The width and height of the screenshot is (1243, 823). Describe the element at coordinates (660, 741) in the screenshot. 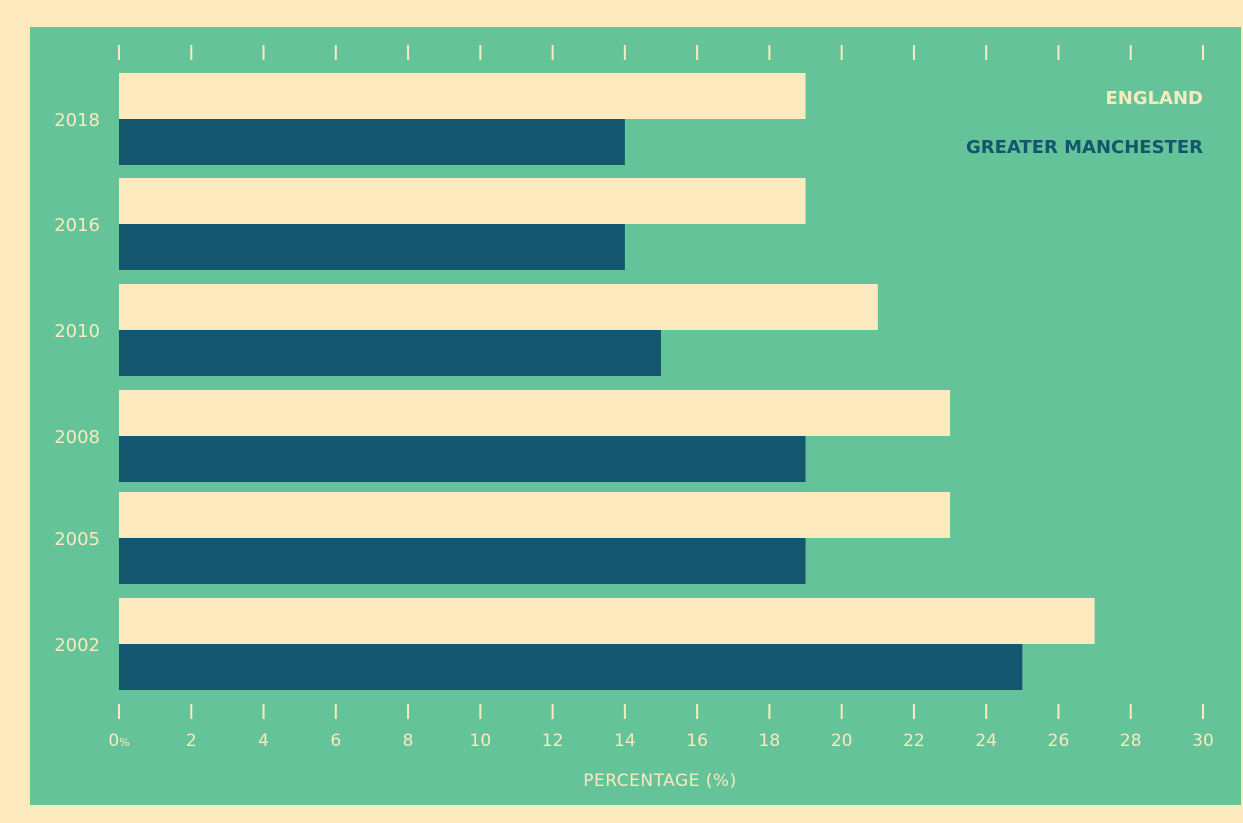

I see `x-tick-labels: 0% 2 4 6 8 10 12 14 16 18 20 22 24 26 28 30` at that location.